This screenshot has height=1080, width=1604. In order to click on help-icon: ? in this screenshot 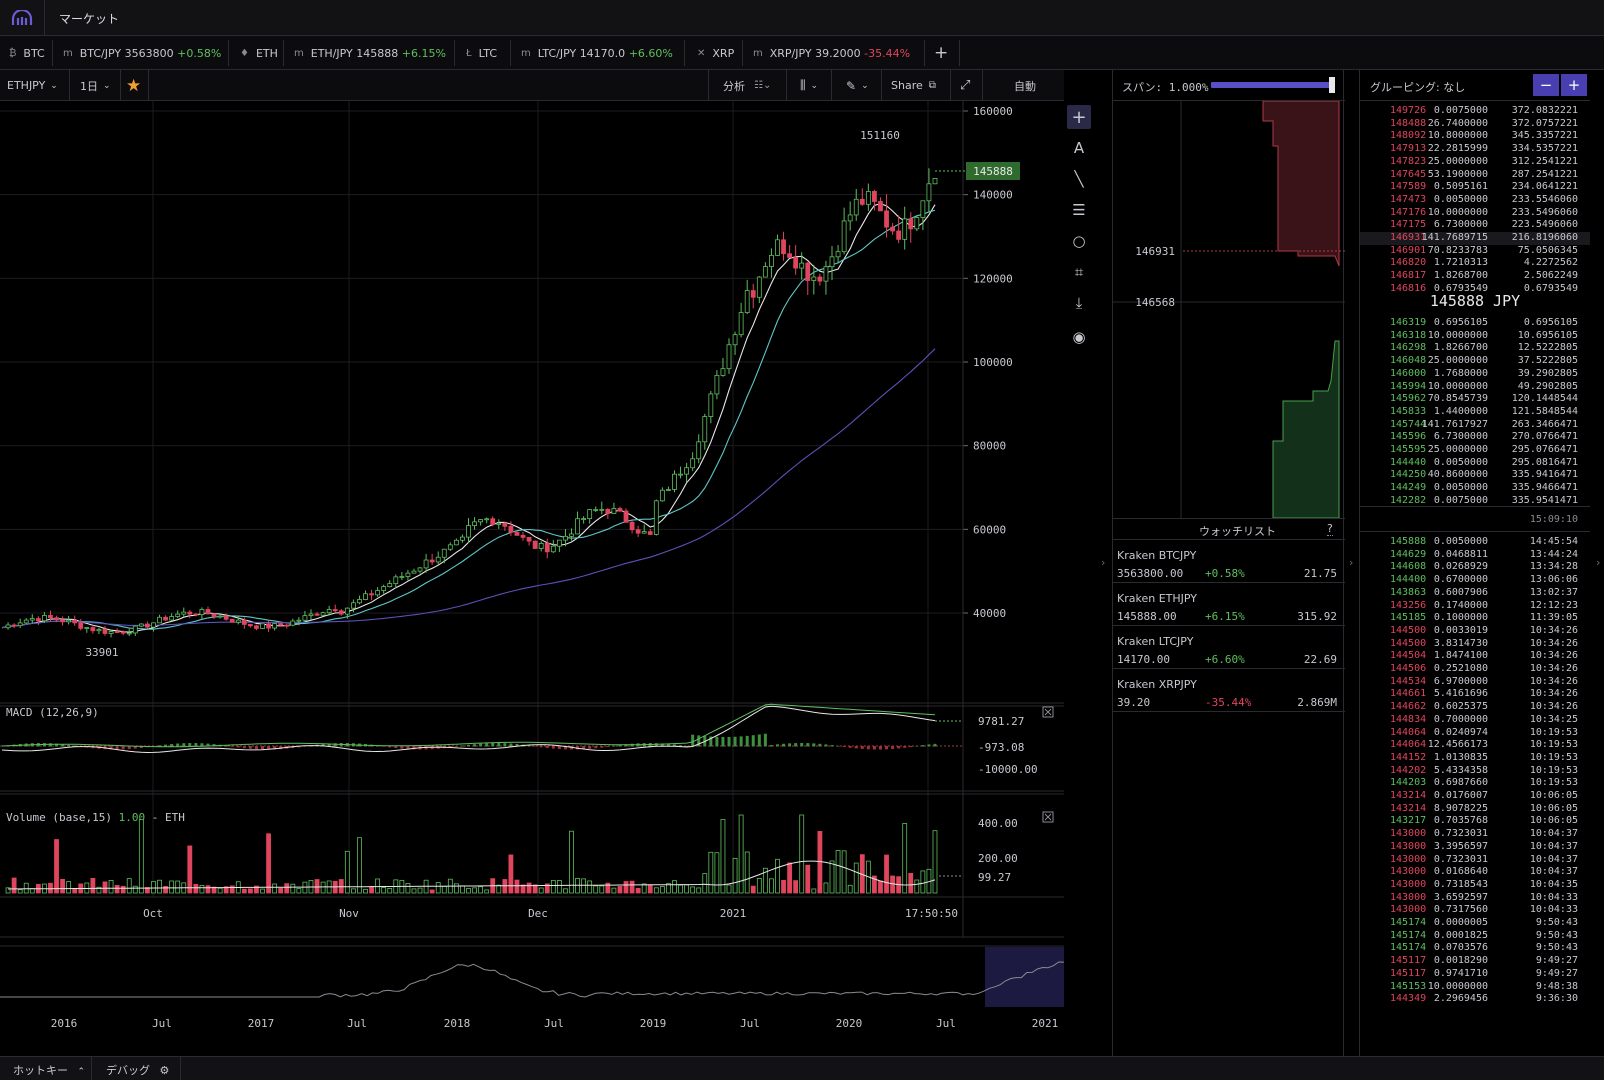, I will do `click(1330, 529)`.